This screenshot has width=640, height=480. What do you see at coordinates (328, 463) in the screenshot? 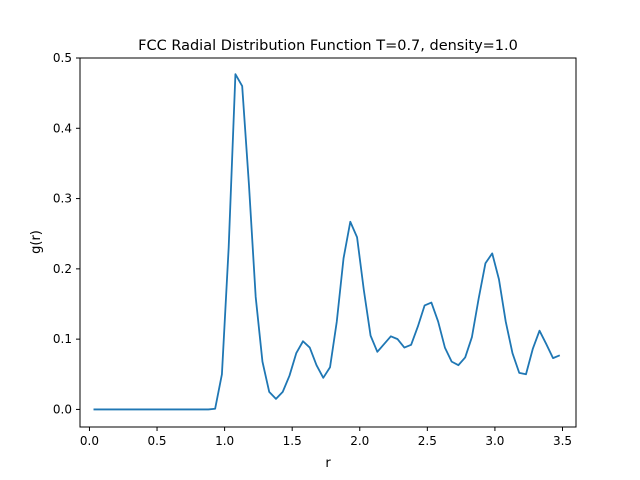
I see `x-axis-label: r` at bounding box center [328, 463].